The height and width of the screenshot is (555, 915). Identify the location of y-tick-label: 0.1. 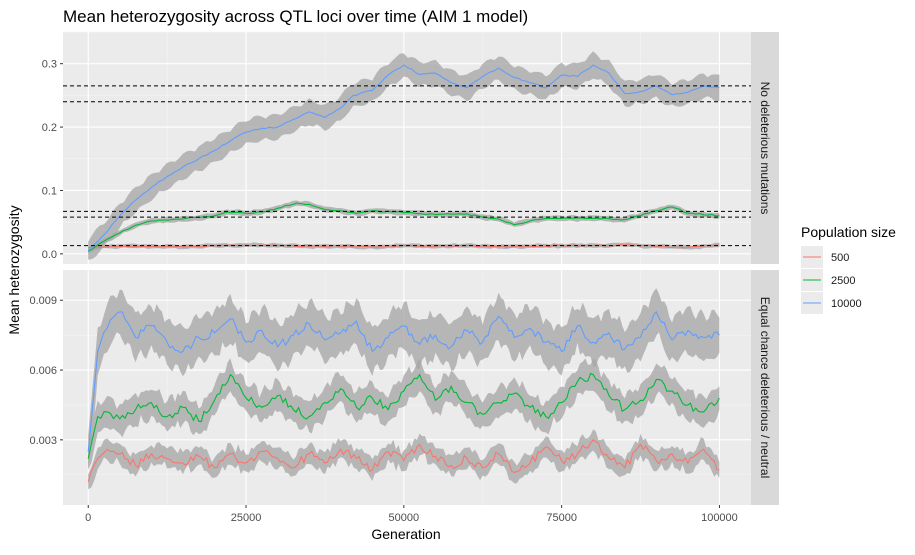
(49, 191).